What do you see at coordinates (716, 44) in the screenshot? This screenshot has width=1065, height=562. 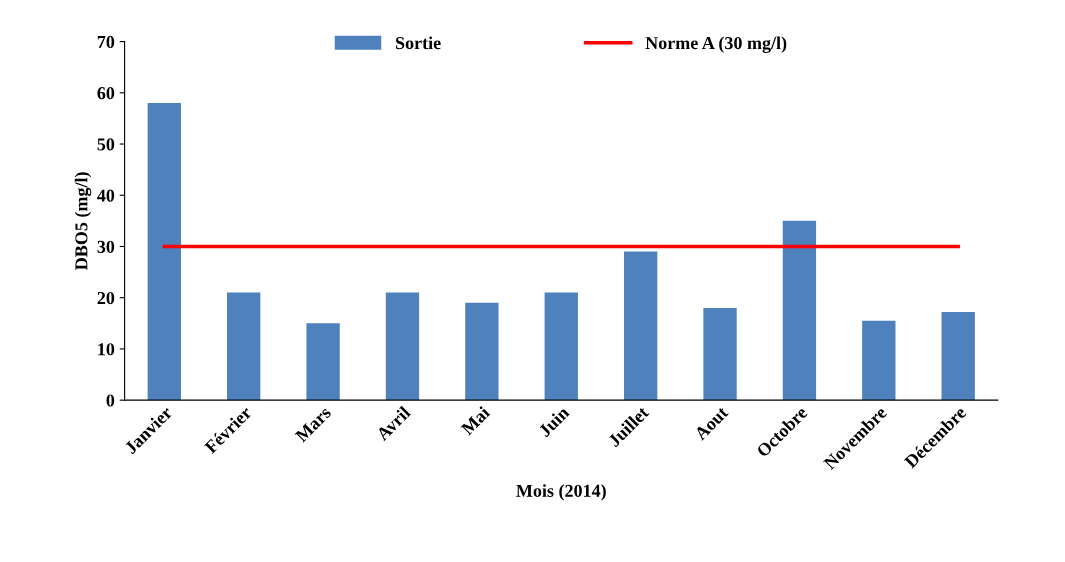 I see `legend-label: Norme A (30 mg/l)` at bounding box center [716, 44].